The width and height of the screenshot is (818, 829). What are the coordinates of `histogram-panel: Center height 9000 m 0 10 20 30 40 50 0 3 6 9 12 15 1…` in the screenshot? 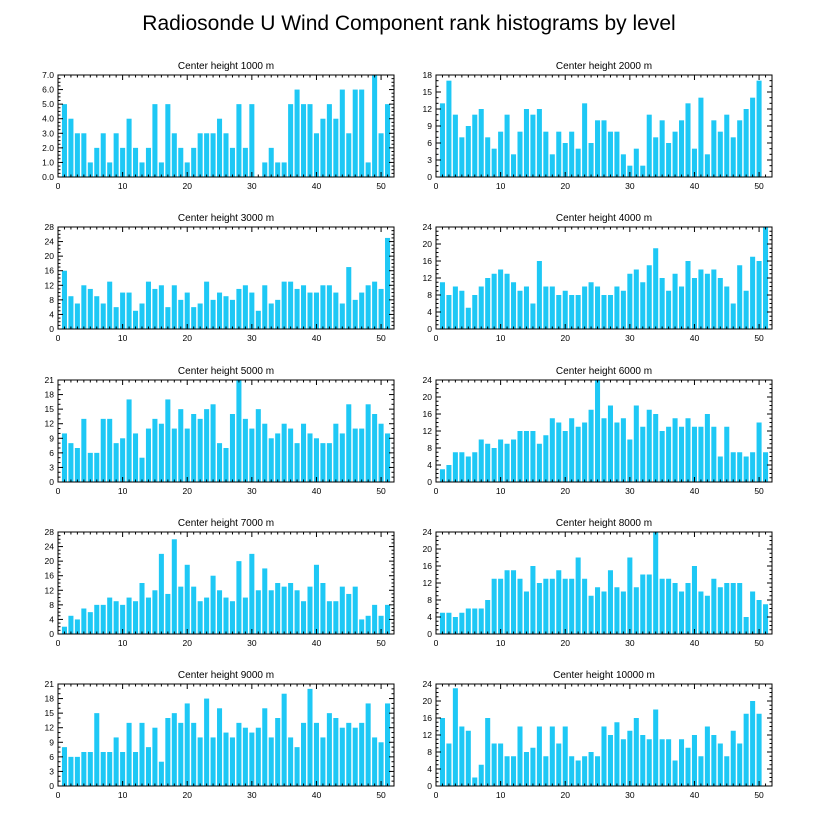 It's located at (220, 735).